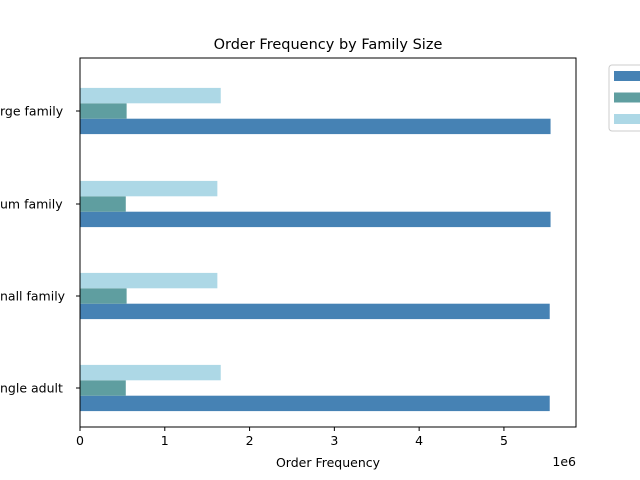 This screenshot has width=640, height=480. Describe the element at coordinates (103, 296) in the screenshot. I see `bar-series-1-small-family` at that location.